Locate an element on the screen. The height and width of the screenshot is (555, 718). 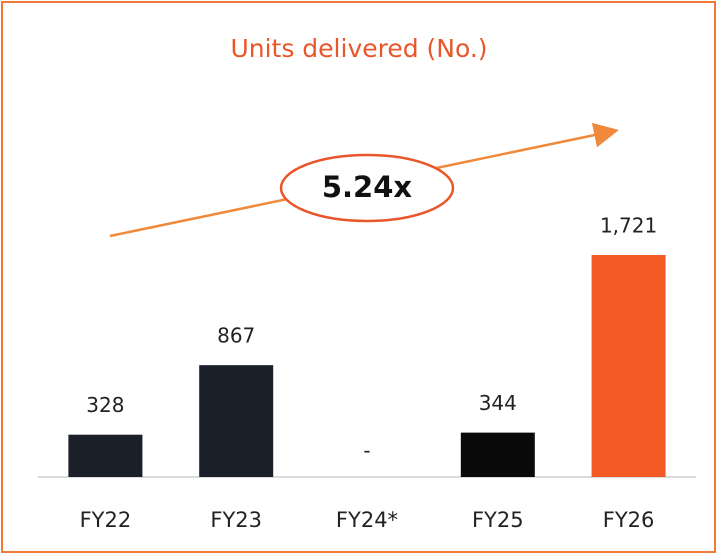
x-tick-label: FY26 is located at coordinates (629, 520).